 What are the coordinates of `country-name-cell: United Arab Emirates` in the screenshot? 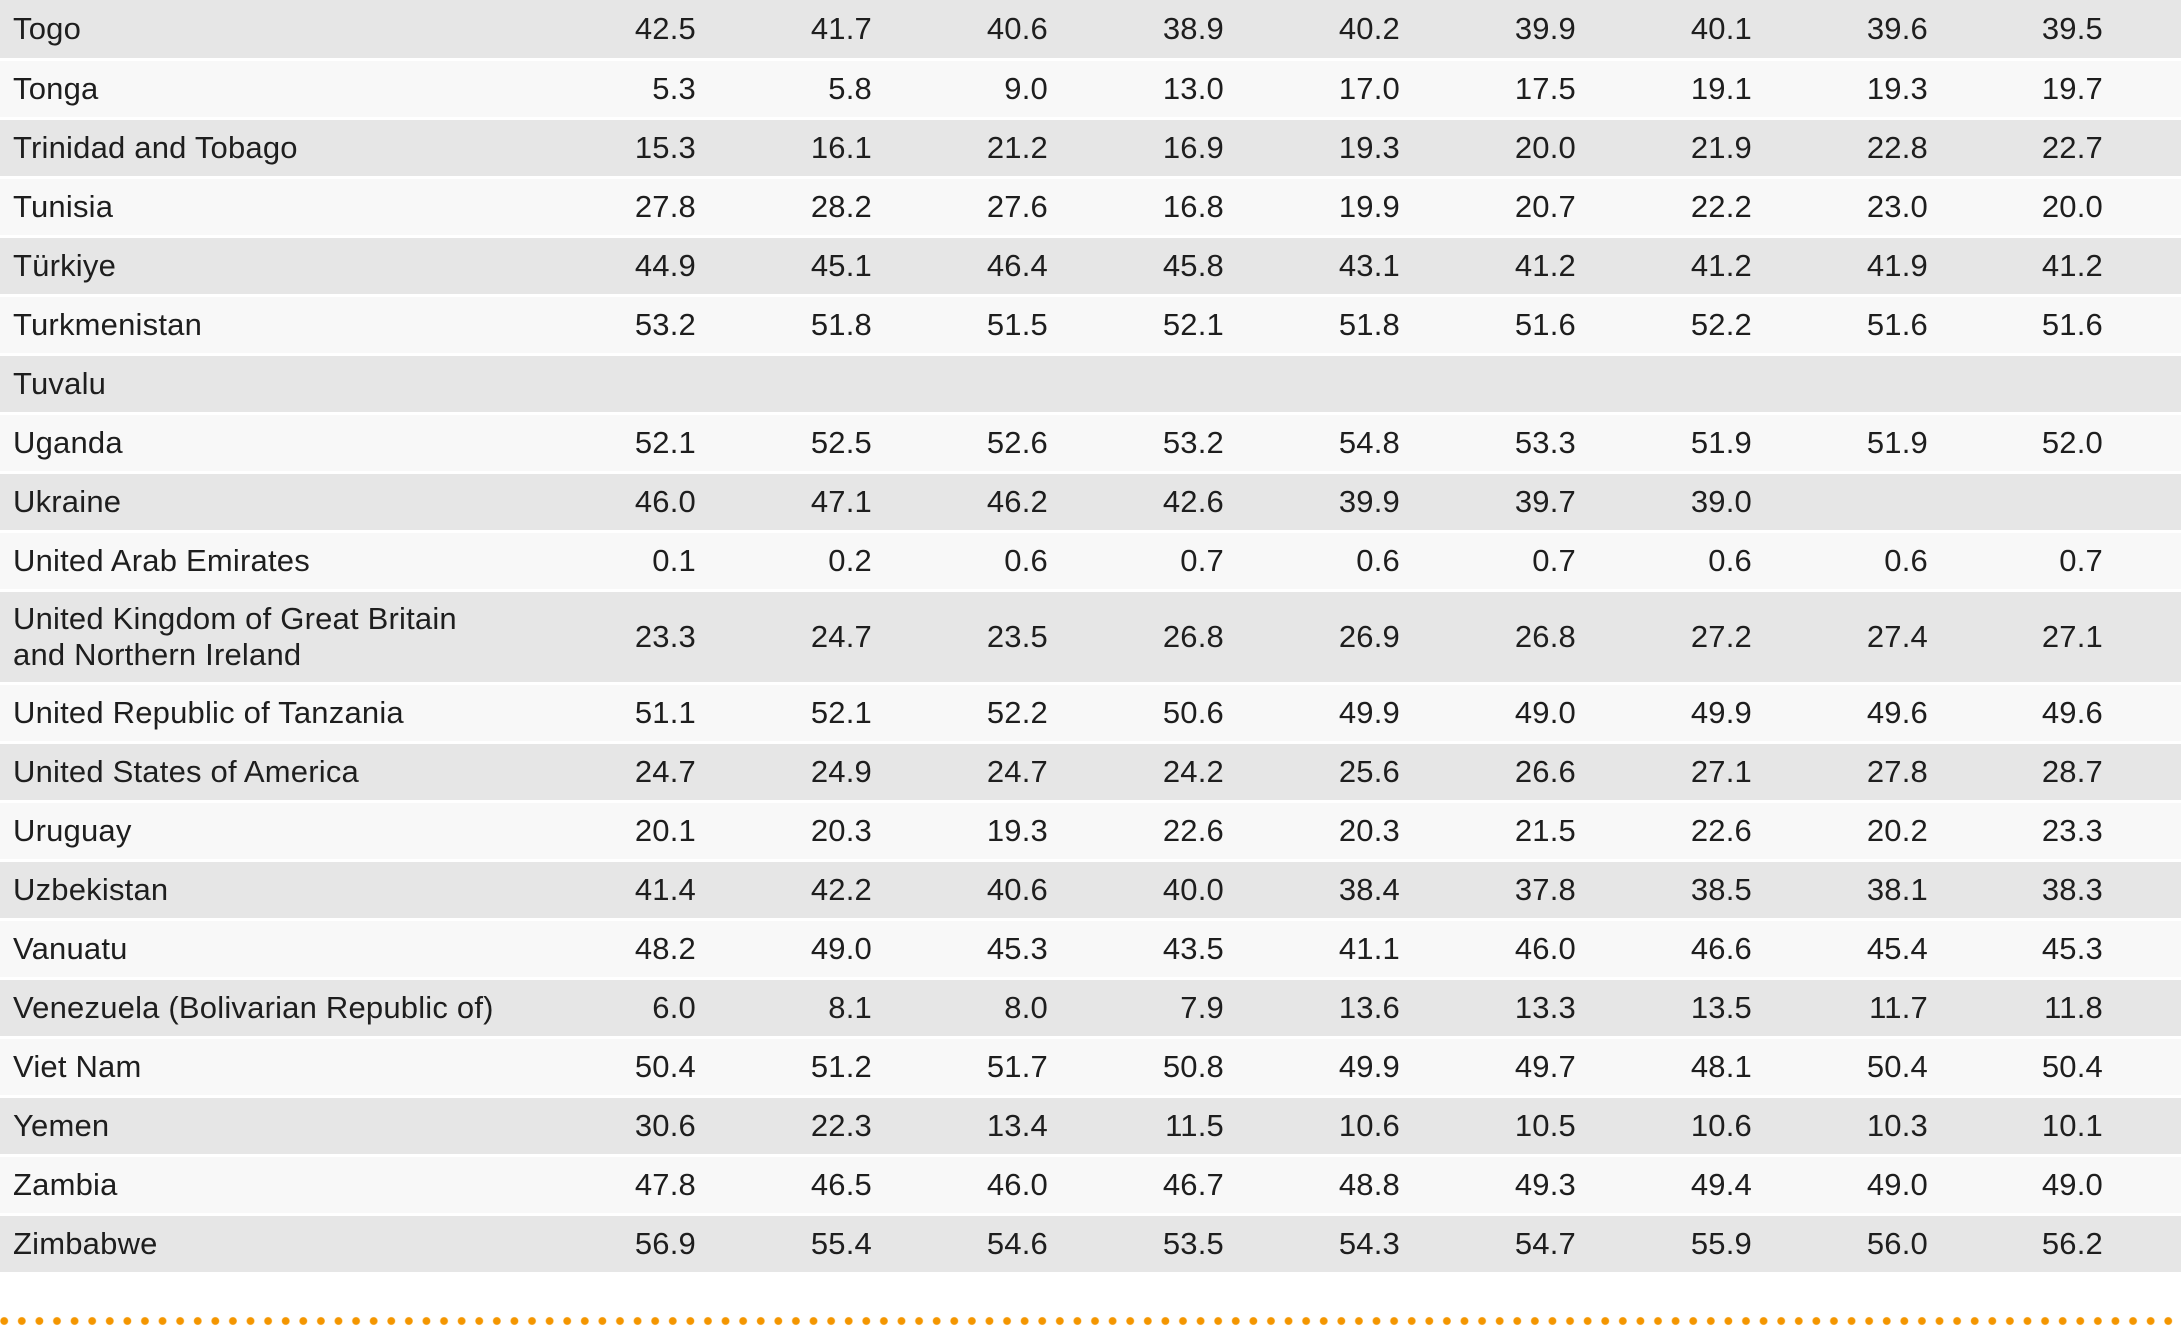 It's located at (260, 561).